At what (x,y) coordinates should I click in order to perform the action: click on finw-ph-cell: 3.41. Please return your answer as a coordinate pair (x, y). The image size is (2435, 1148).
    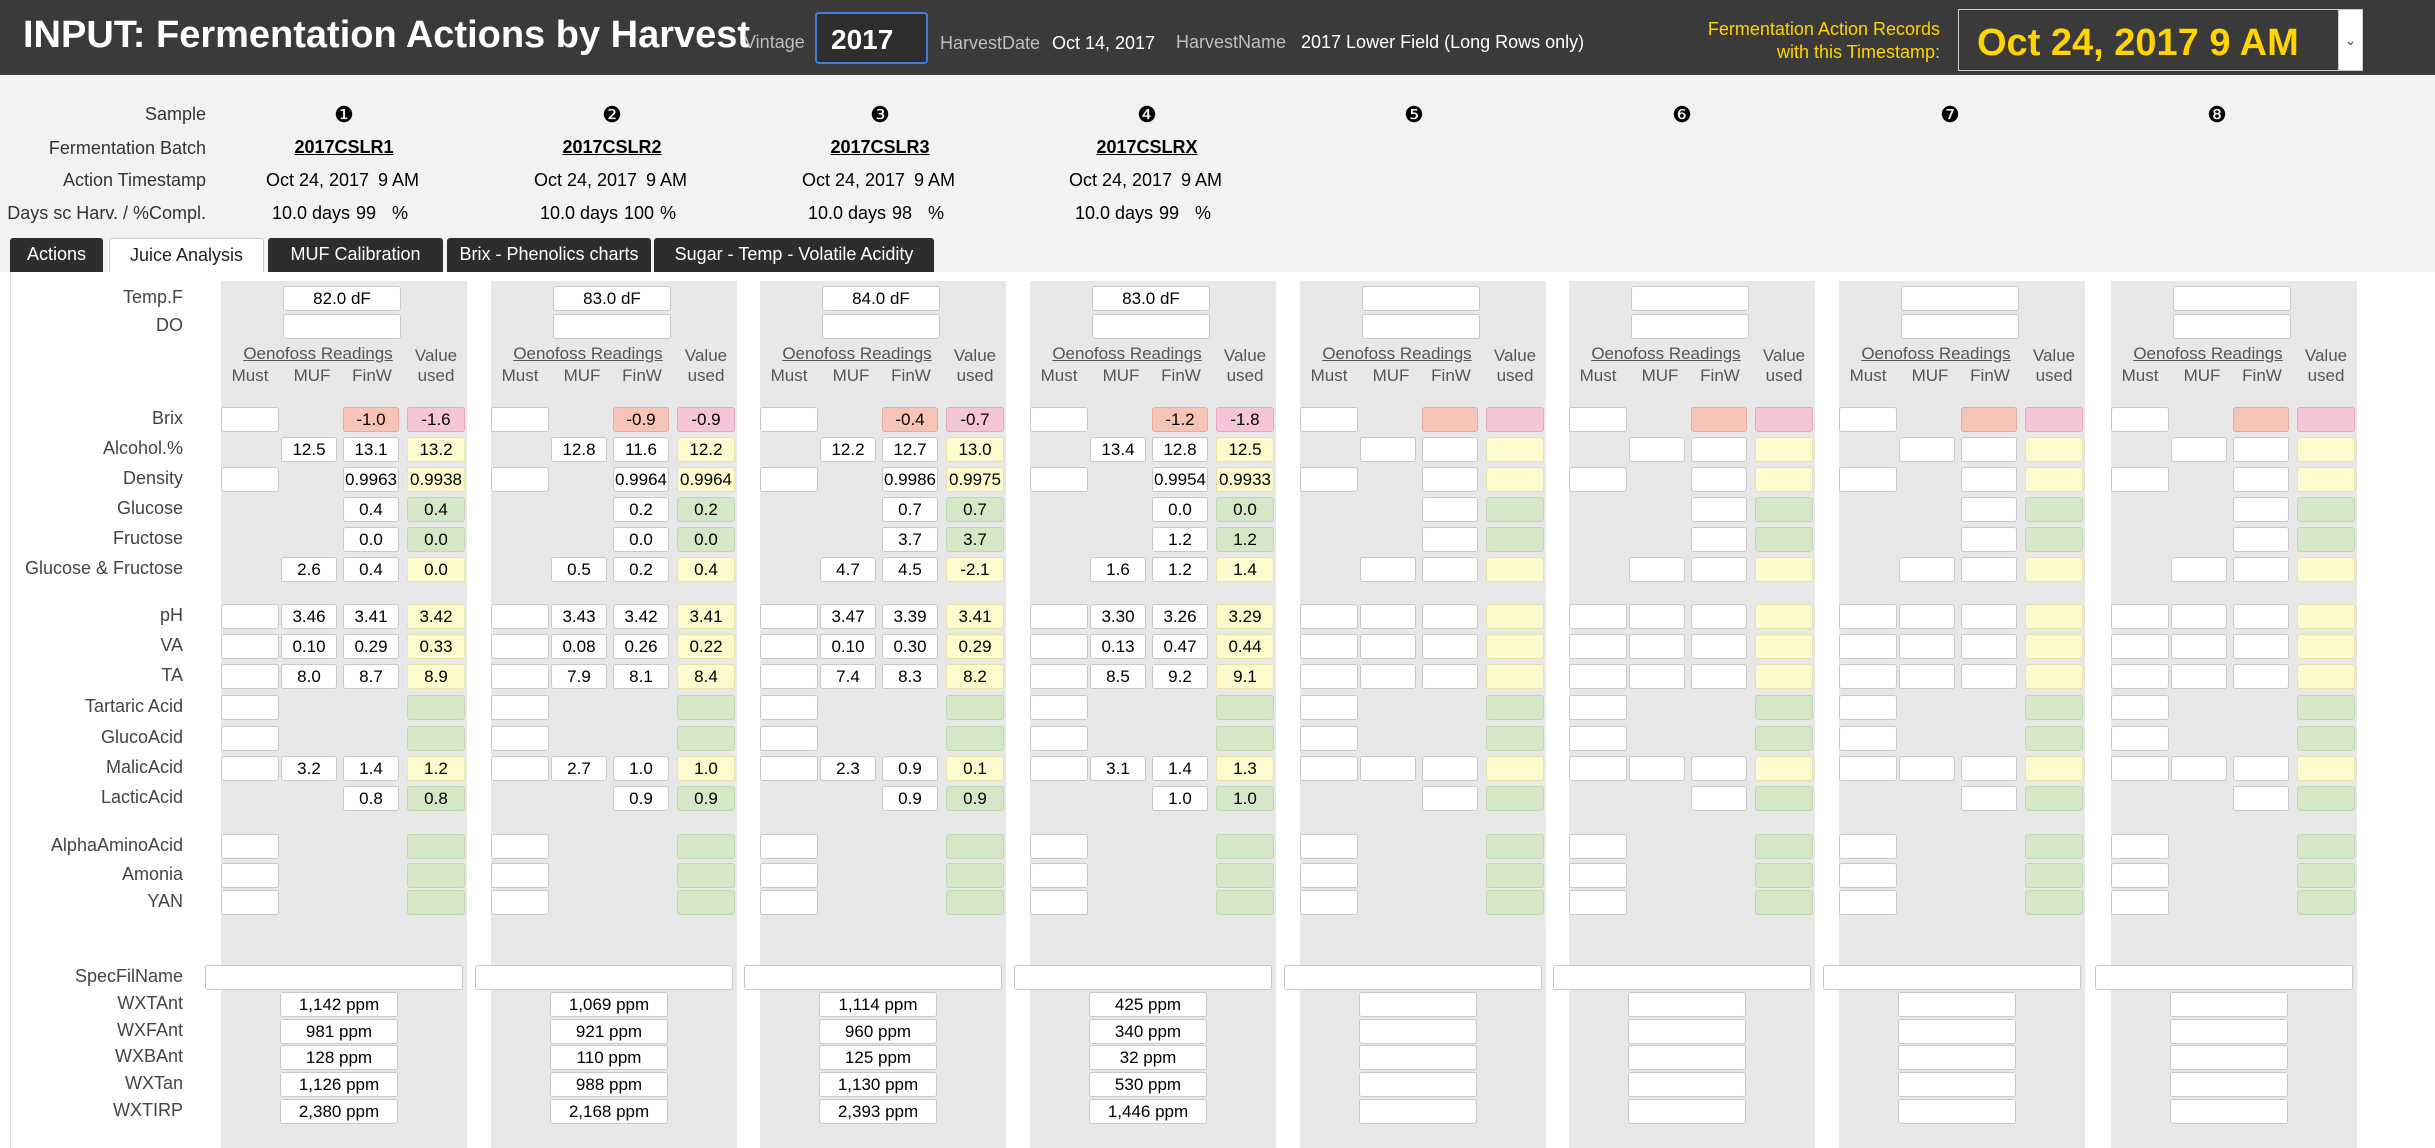
    Looking at the image, I should click on (371, 616).